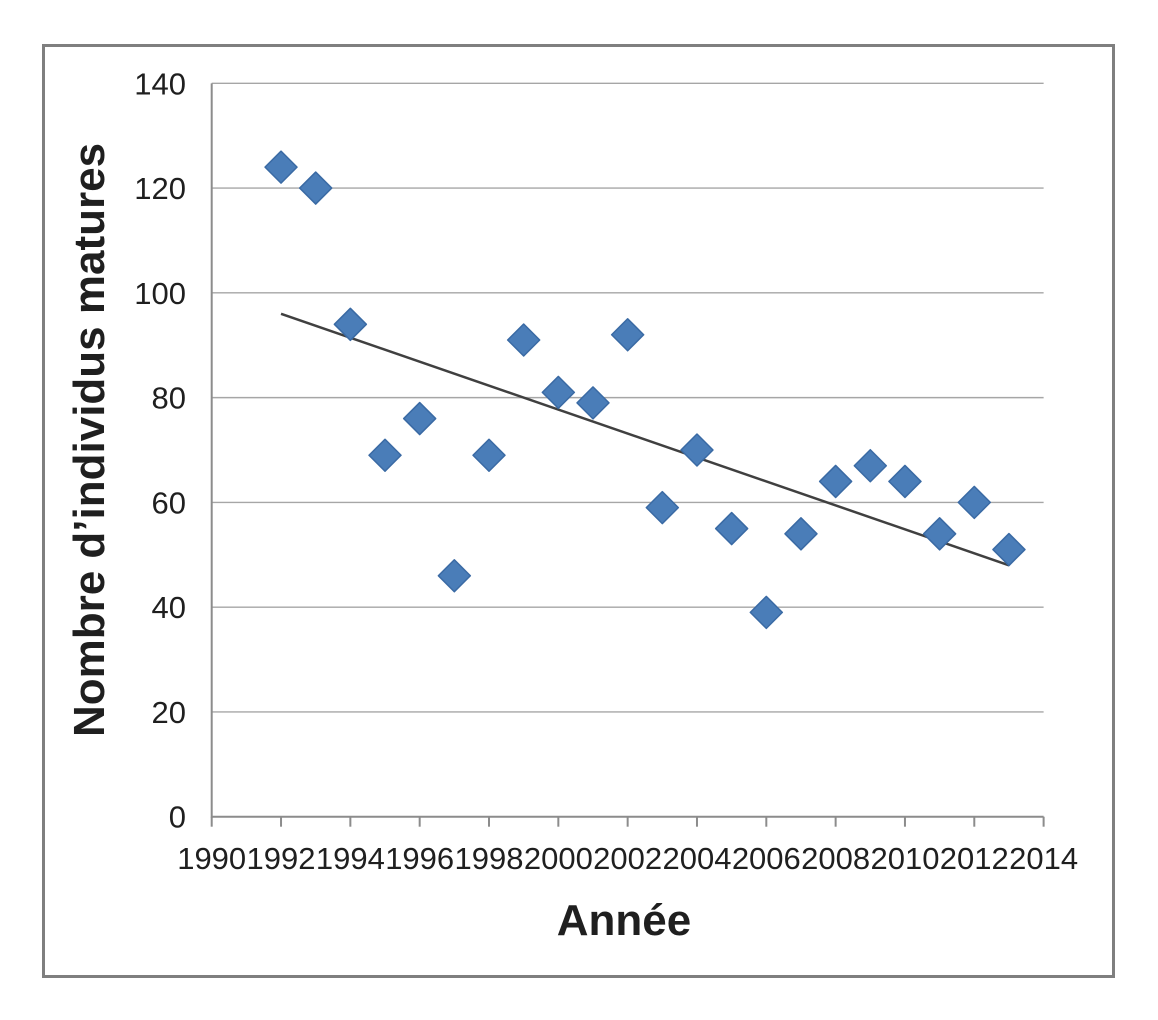 The image size is (1158, 1020). I want to click on y-tick-label: 140, so click(160, 83).